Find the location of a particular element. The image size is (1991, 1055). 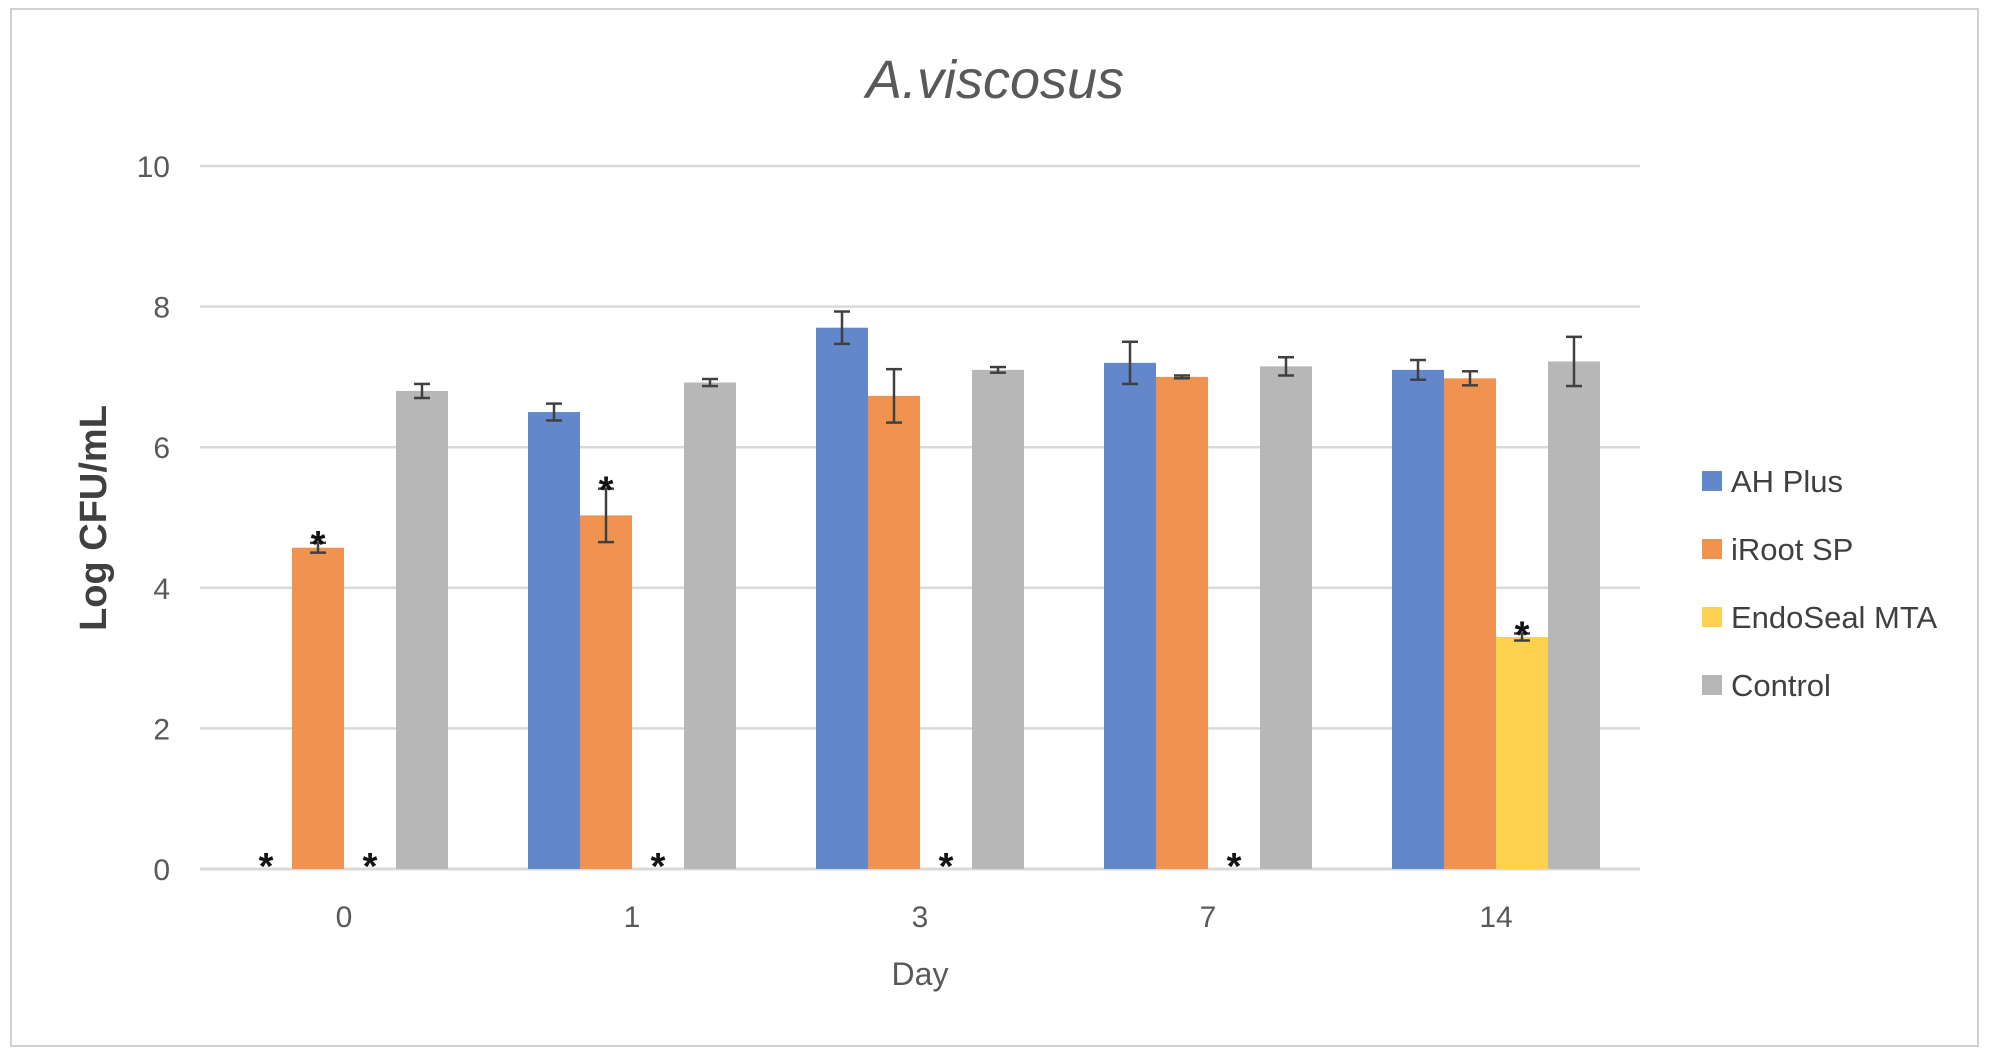

y-tick-labels: 0 2 4 6 8 10 is located at coordinates (153, 519).